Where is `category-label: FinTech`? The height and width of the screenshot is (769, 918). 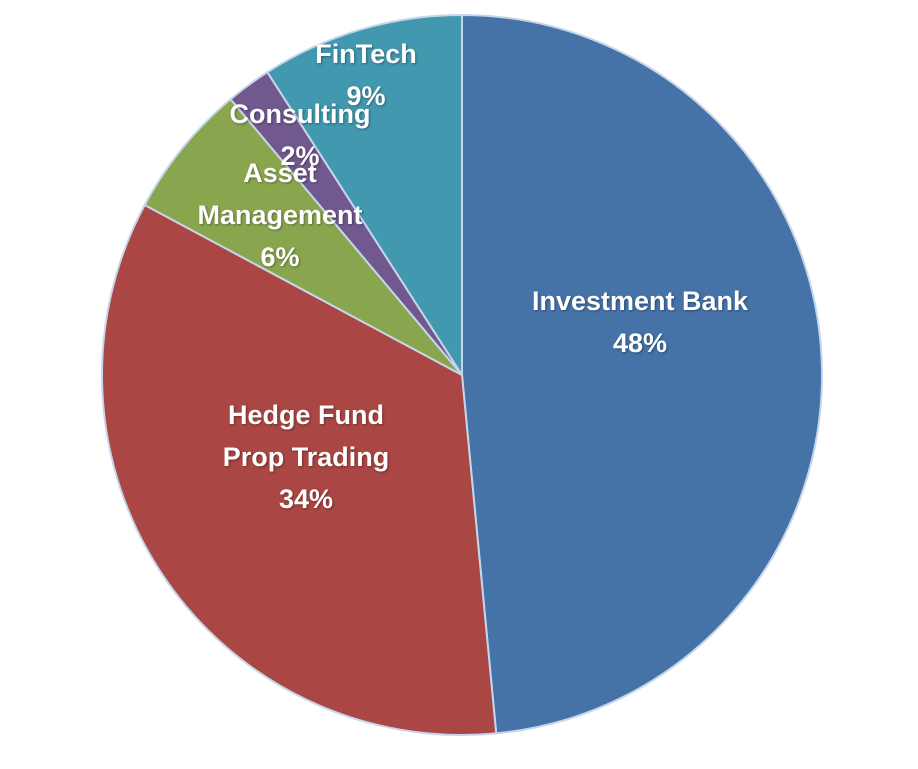
category-label: FinTech is located at coordinates (366, 54).